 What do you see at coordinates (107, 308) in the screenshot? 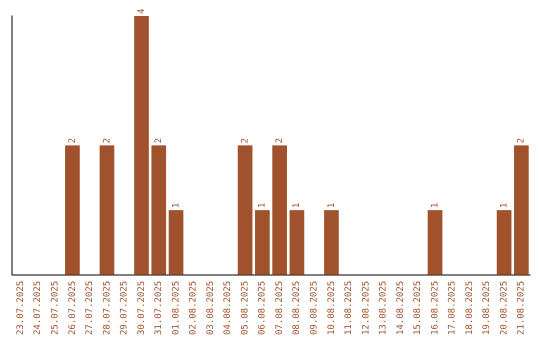
I see `x-tick-label: 28.07.2025` at bounding box center [107, 308].